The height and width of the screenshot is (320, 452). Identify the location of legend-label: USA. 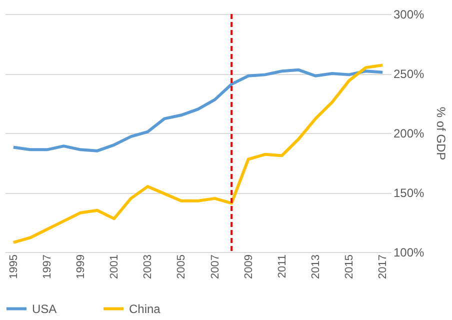
(44, 309).